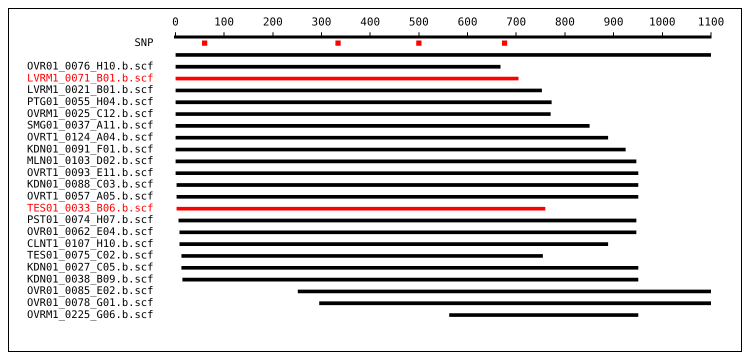  I want to click on y-tick-label: OVRM1_0025_C12.b.scf, so click(90, 114).